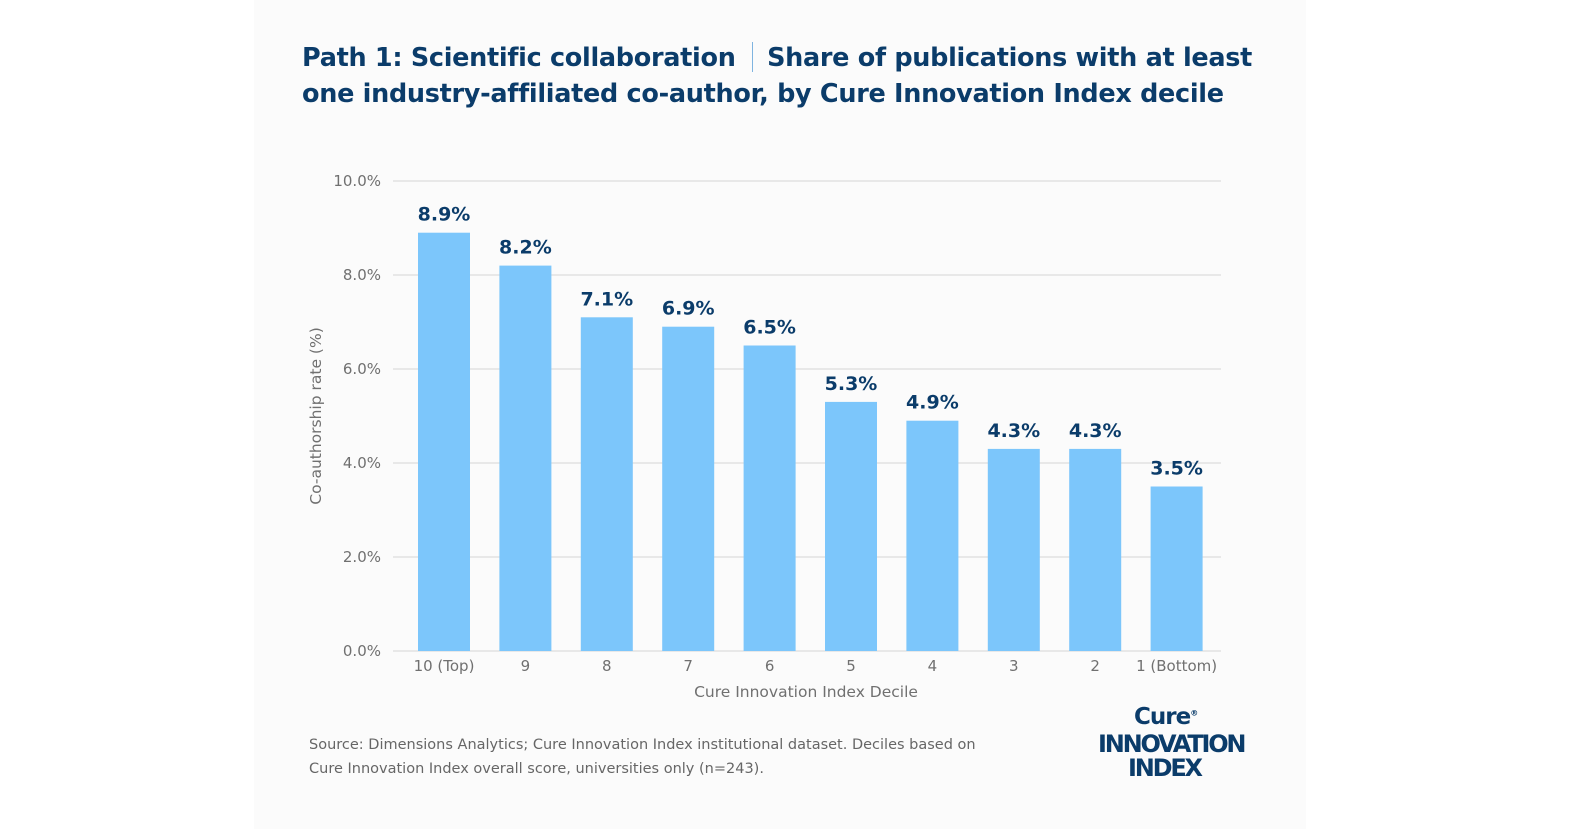 The height and width of the screenshot is (829, 1584). Describe the element at coordinates (357, 416) in the screenshot. I see `y-tick-labels: 0.0% 2.0% 4.0% 6.0% 8.0% 10.0%` at that location.